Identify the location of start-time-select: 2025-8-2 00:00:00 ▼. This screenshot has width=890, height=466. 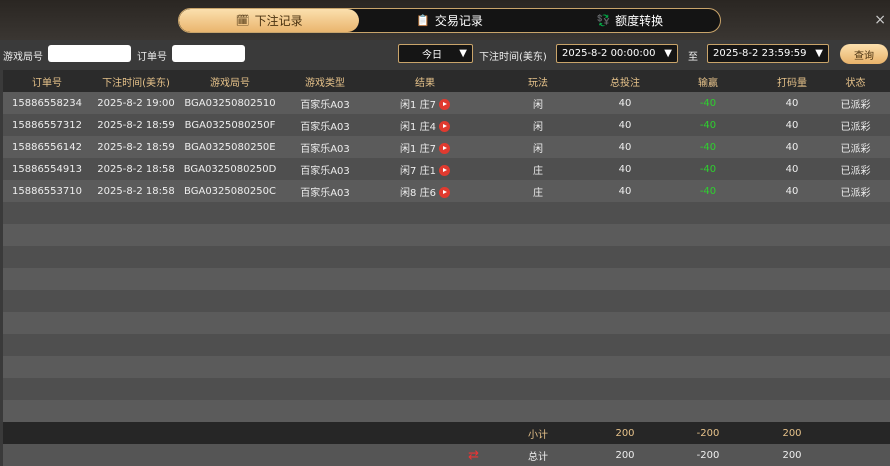
(617, 53).